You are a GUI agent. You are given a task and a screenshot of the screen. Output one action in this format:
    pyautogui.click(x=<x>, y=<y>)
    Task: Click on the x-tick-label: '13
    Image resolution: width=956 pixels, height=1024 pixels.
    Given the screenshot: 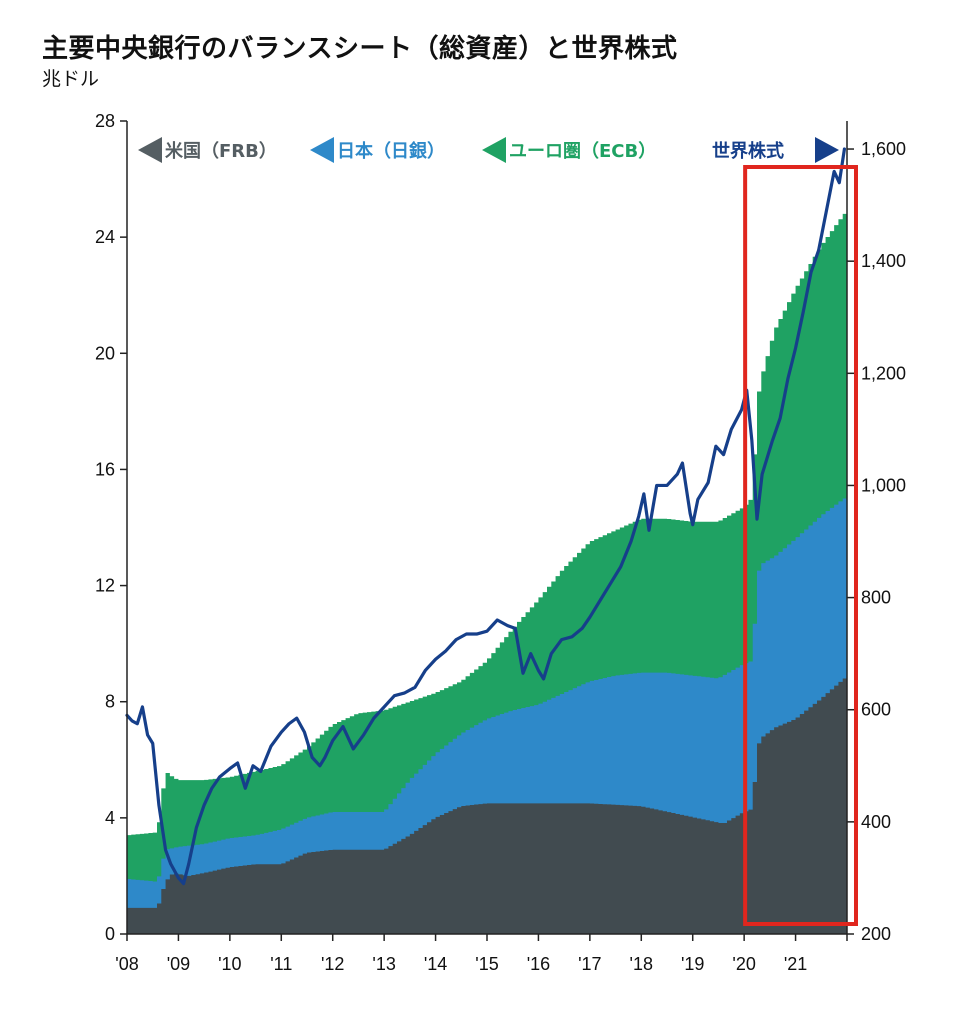 What is the action you would take?
    pyautogui.click(x=383, y=964)
    